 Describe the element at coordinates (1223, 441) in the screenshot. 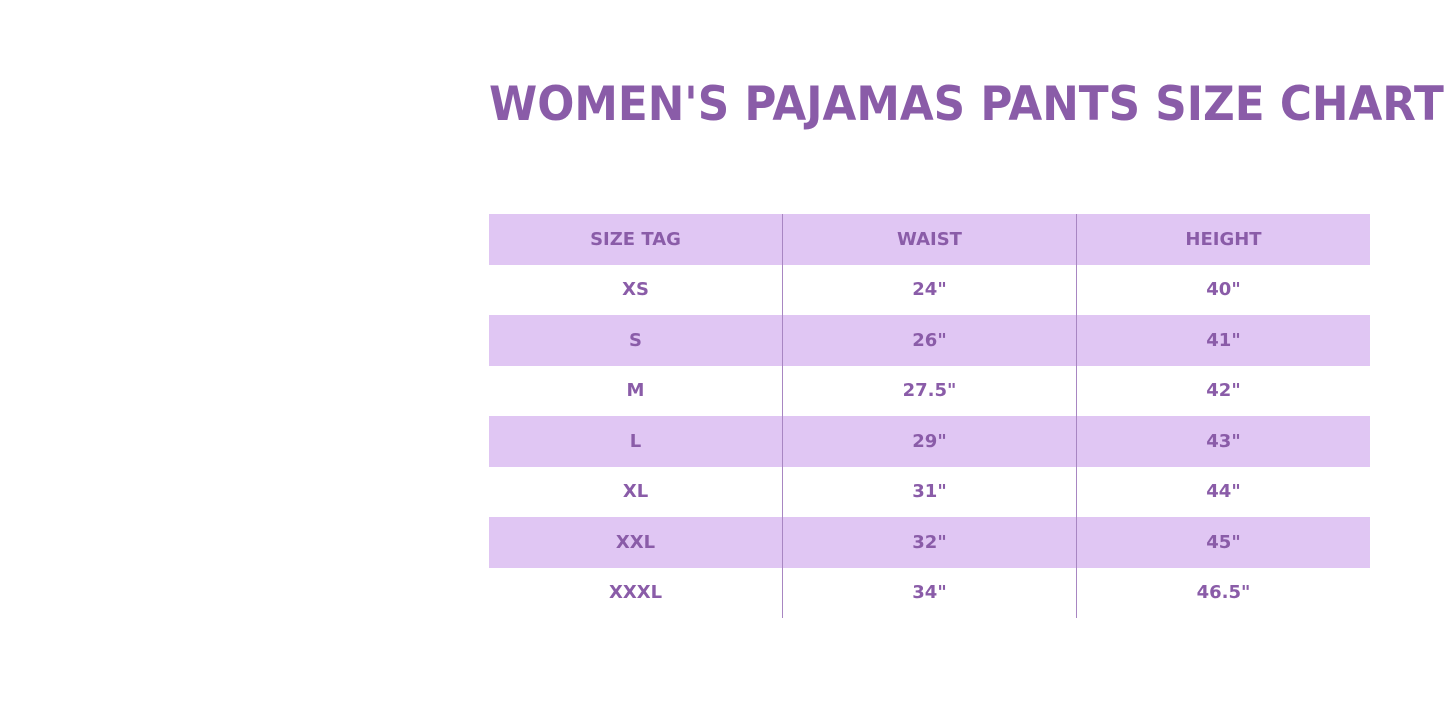

I see `height-cell: 43"` at that location.